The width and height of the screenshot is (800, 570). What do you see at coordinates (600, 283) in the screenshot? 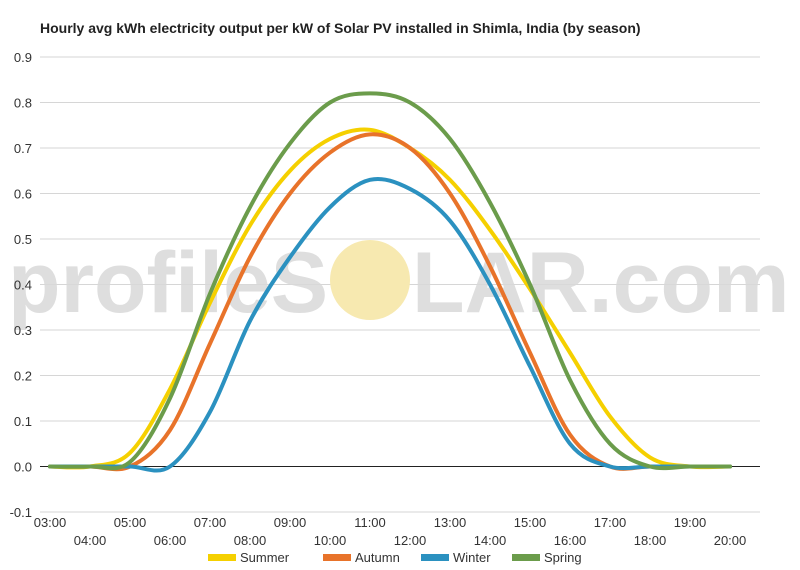
I see `watermark-text-right: LAR.com` at bounding box center [600, 283].